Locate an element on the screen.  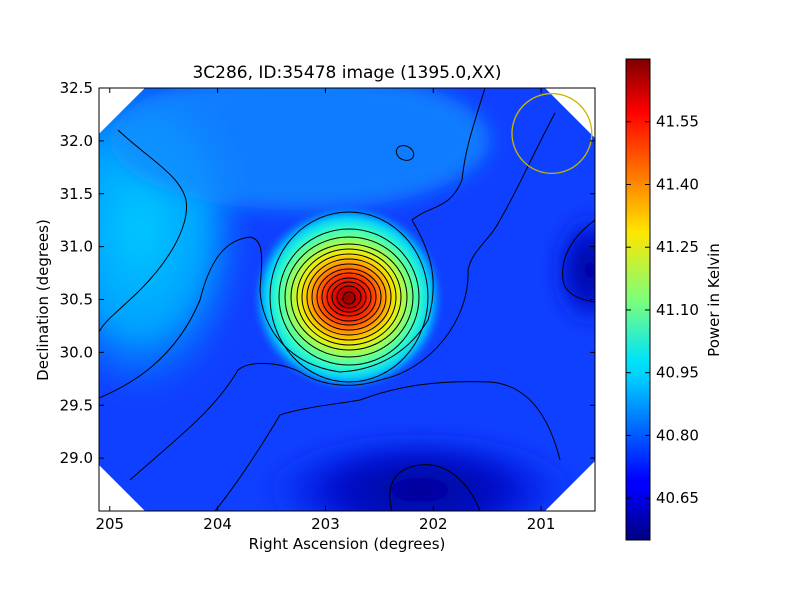
contour-peak is located at coordinates (349, 298).